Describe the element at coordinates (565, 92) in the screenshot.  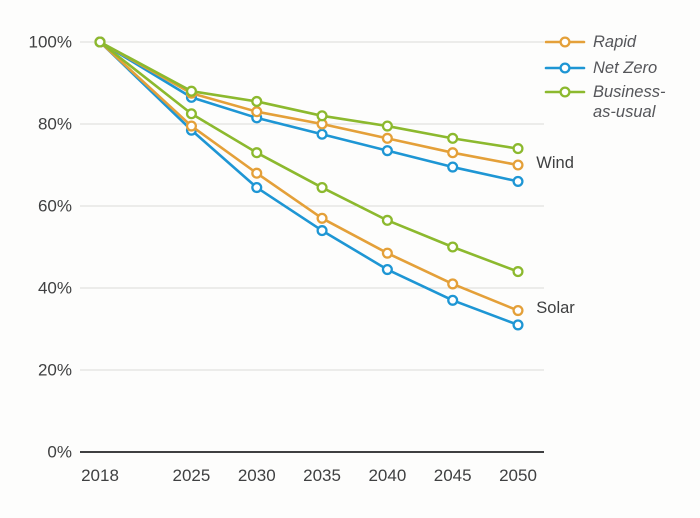
I see `legend-swatch-marker-business-as-usual` at that location.